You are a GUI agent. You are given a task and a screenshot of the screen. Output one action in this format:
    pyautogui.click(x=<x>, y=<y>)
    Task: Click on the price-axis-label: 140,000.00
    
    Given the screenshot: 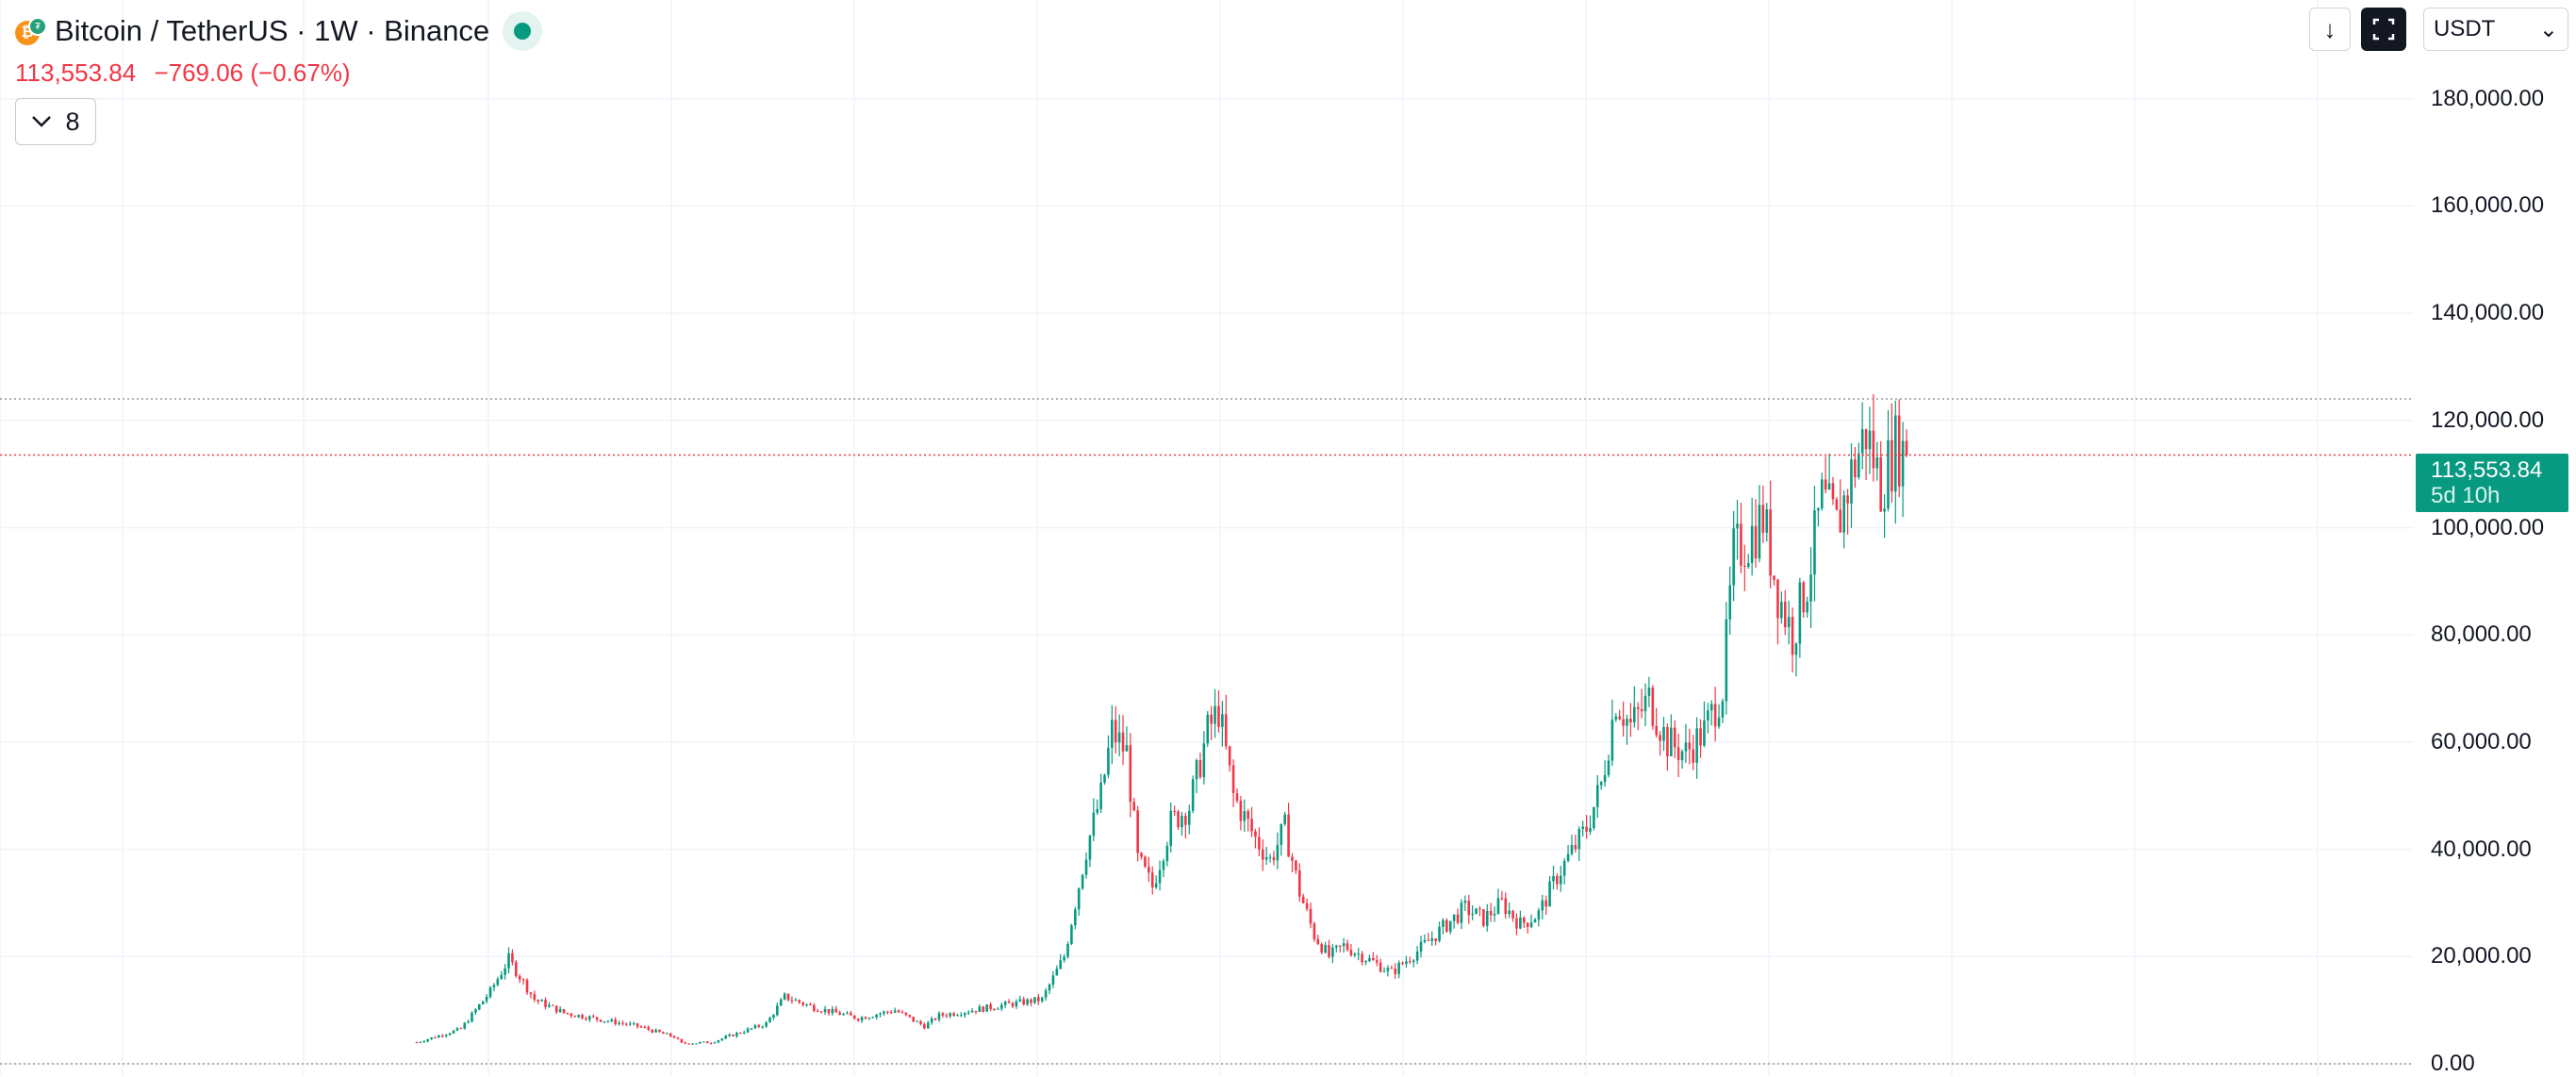 What is the action you would take?
    pyautogui.click(x=2488, y=313)
    